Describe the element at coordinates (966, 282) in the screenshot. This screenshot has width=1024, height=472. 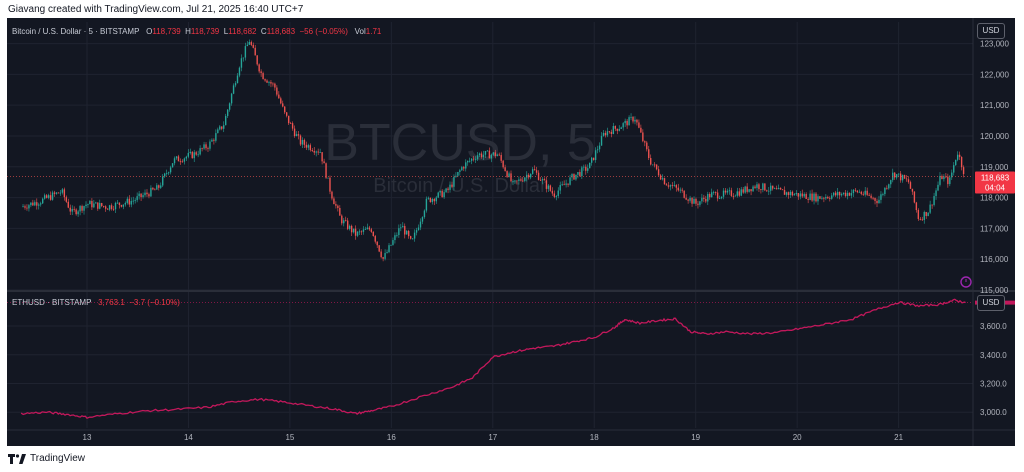
I see `alert-clock-icon` at that location.